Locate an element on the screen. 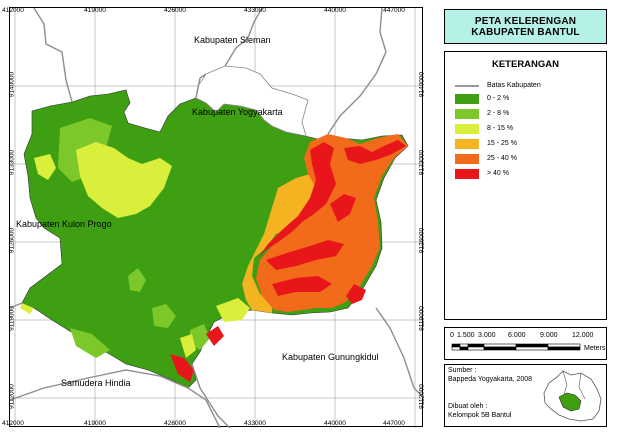  legend-item-slope-2: 8 - 15 % is located at coordinates (484, 128).